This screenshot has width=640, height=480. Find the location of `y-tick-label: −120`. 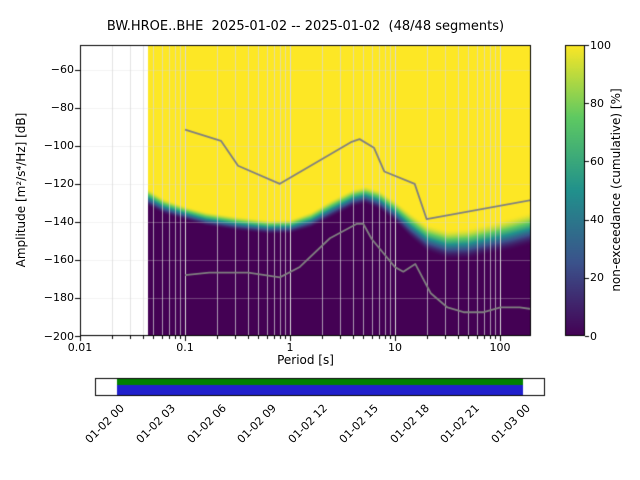

y-tick-label: −120 is located at coordinates (58, 184).